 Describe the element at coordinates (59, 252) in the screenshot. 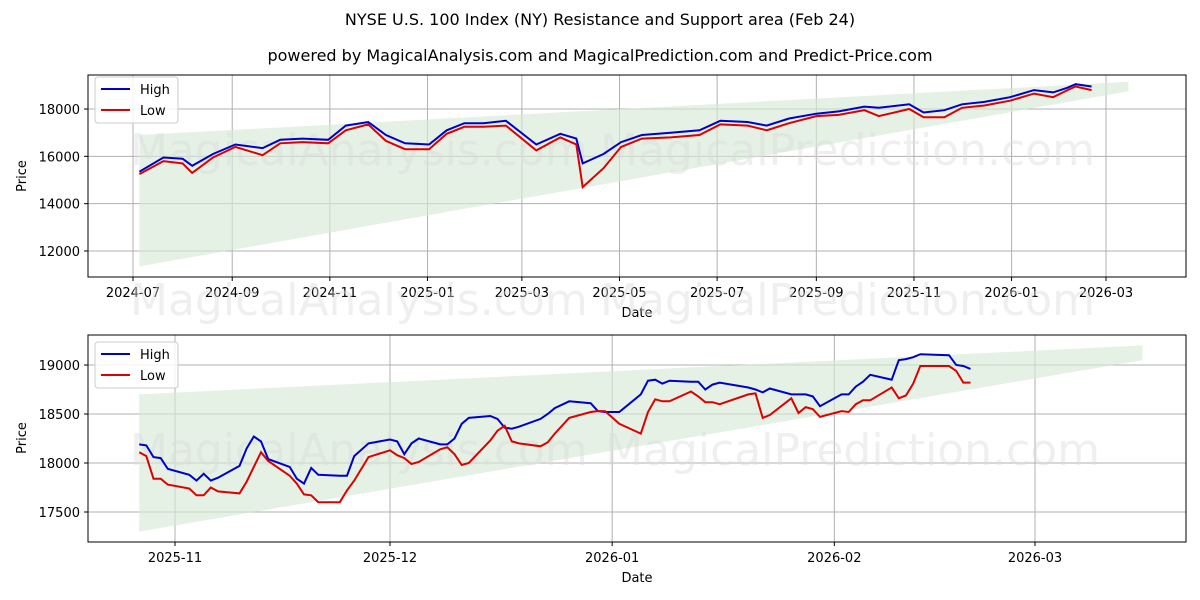

I see `y-tick-label: 12000` at that location.